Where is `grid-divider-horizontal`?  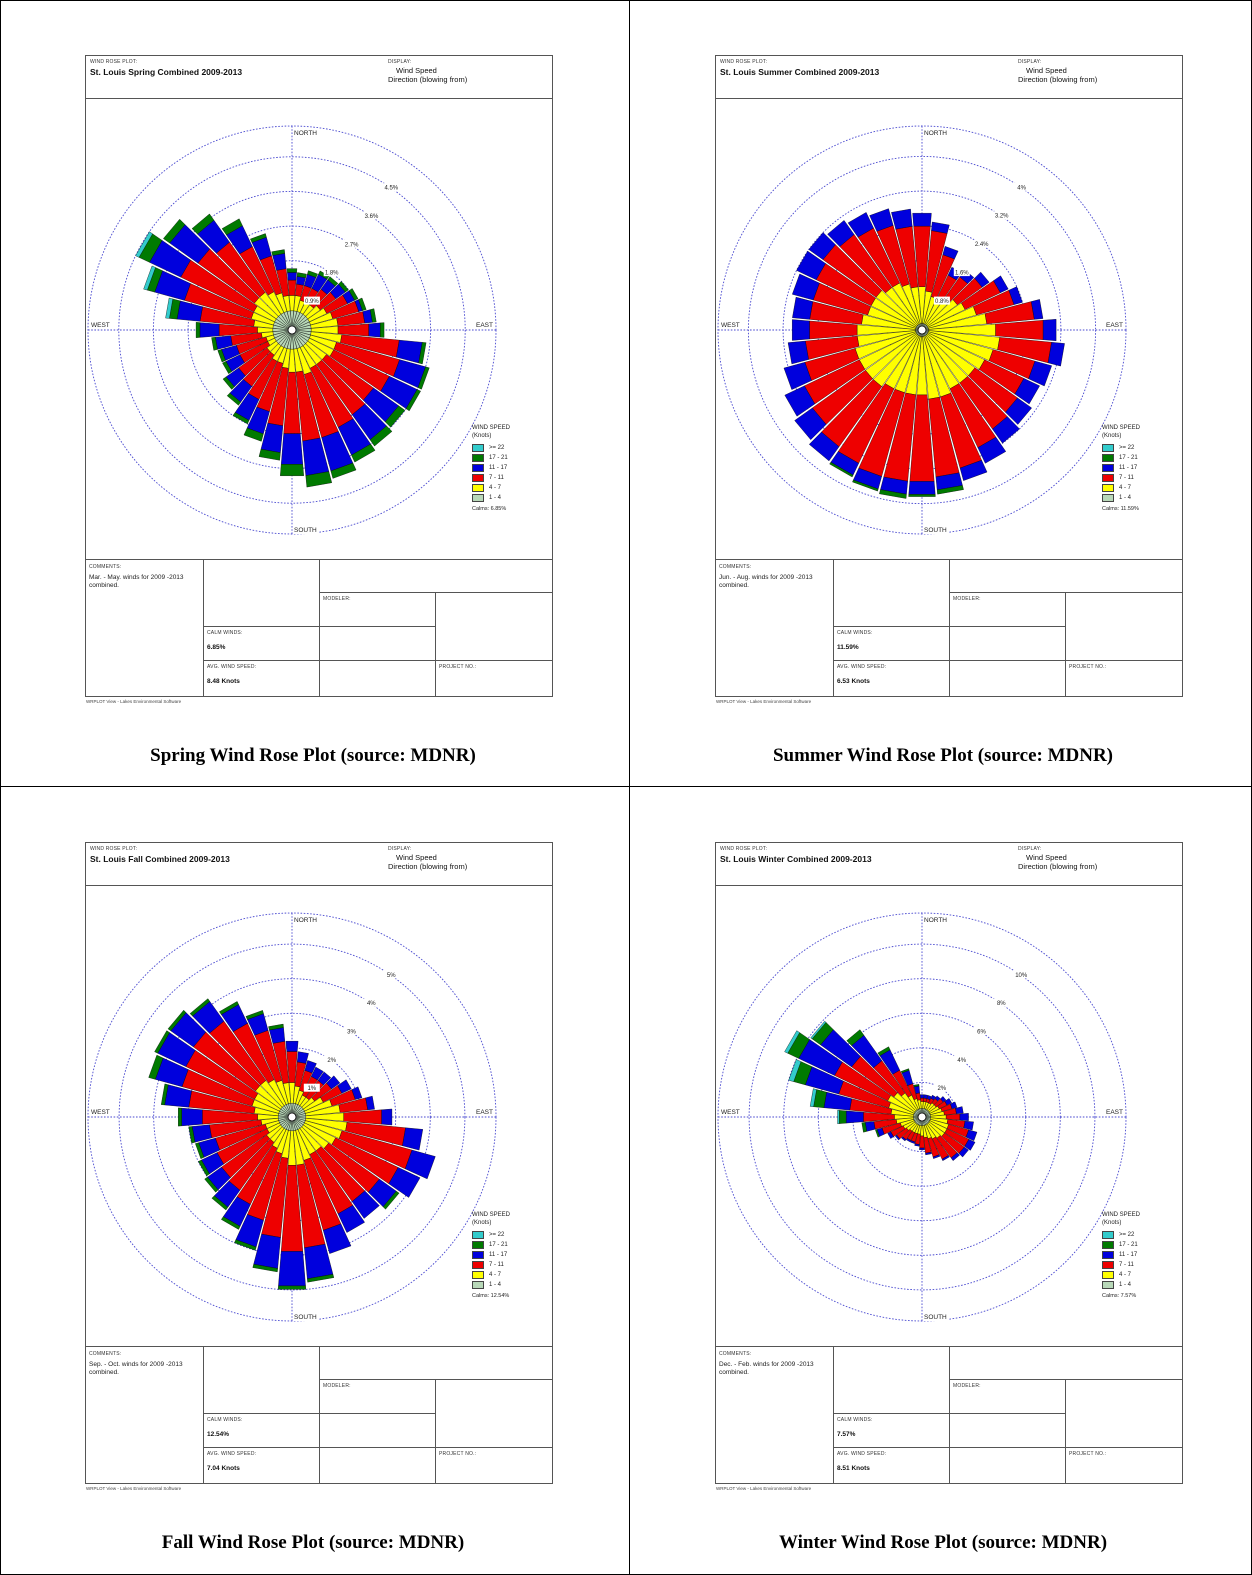
grid-divider-horizontal is located at coordinates (626, 786).